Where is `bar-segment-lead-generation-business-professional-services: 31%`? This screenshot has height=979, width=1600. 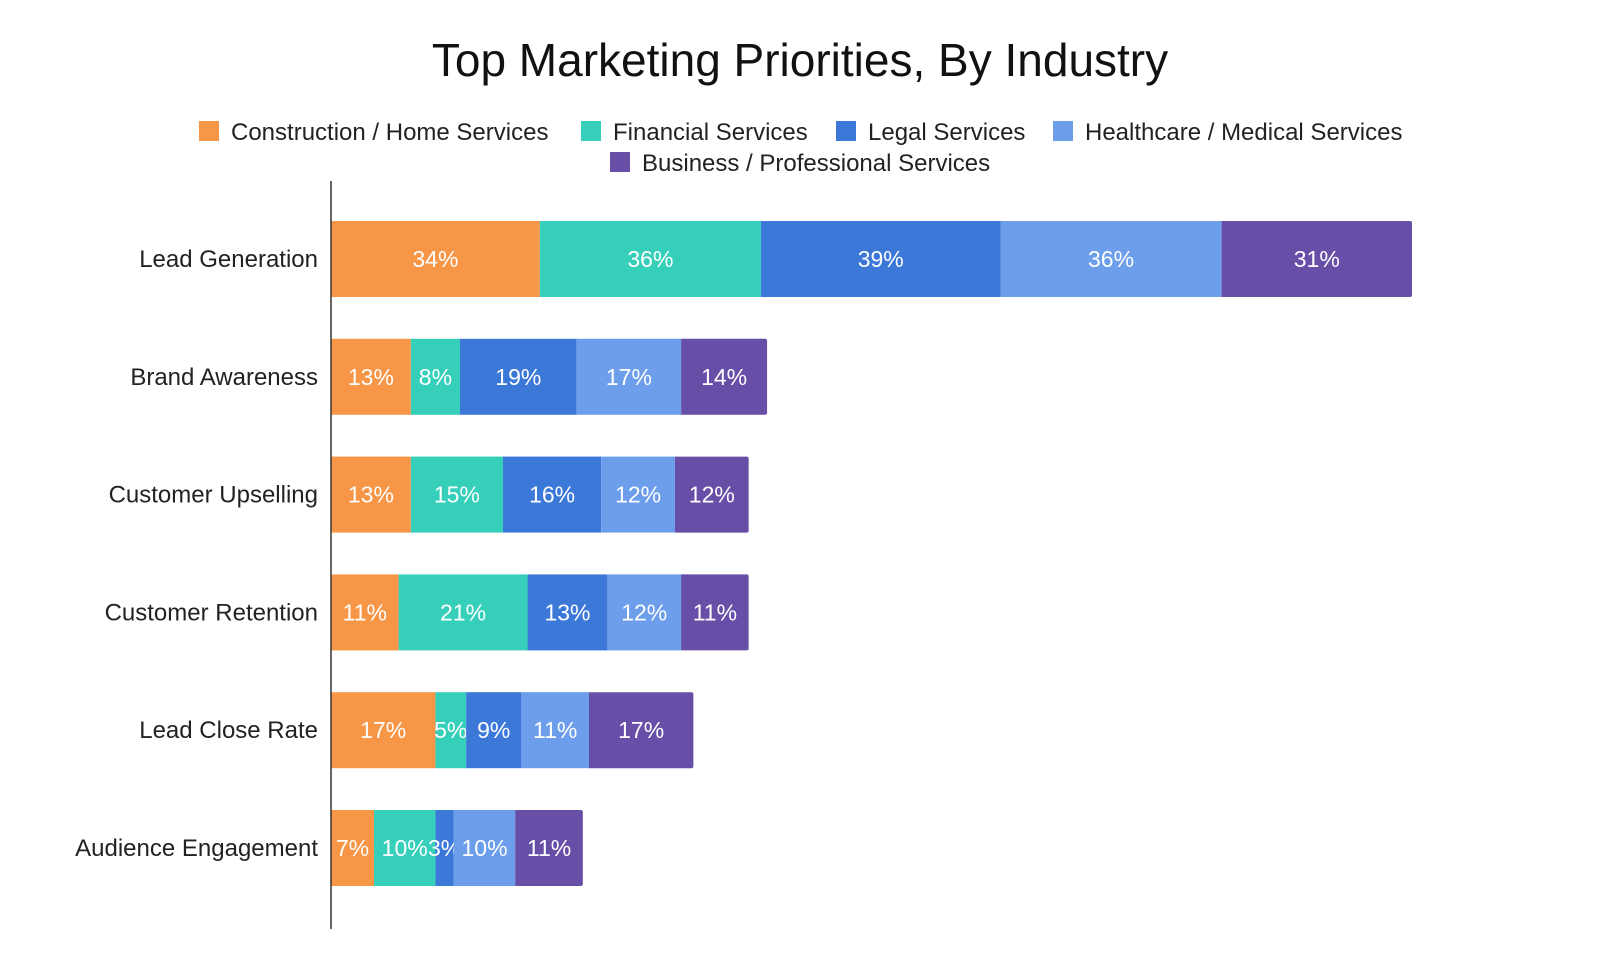
bar-segment-lead-generation-business-professional-services: 31% is located at coordinates (1316, 259).